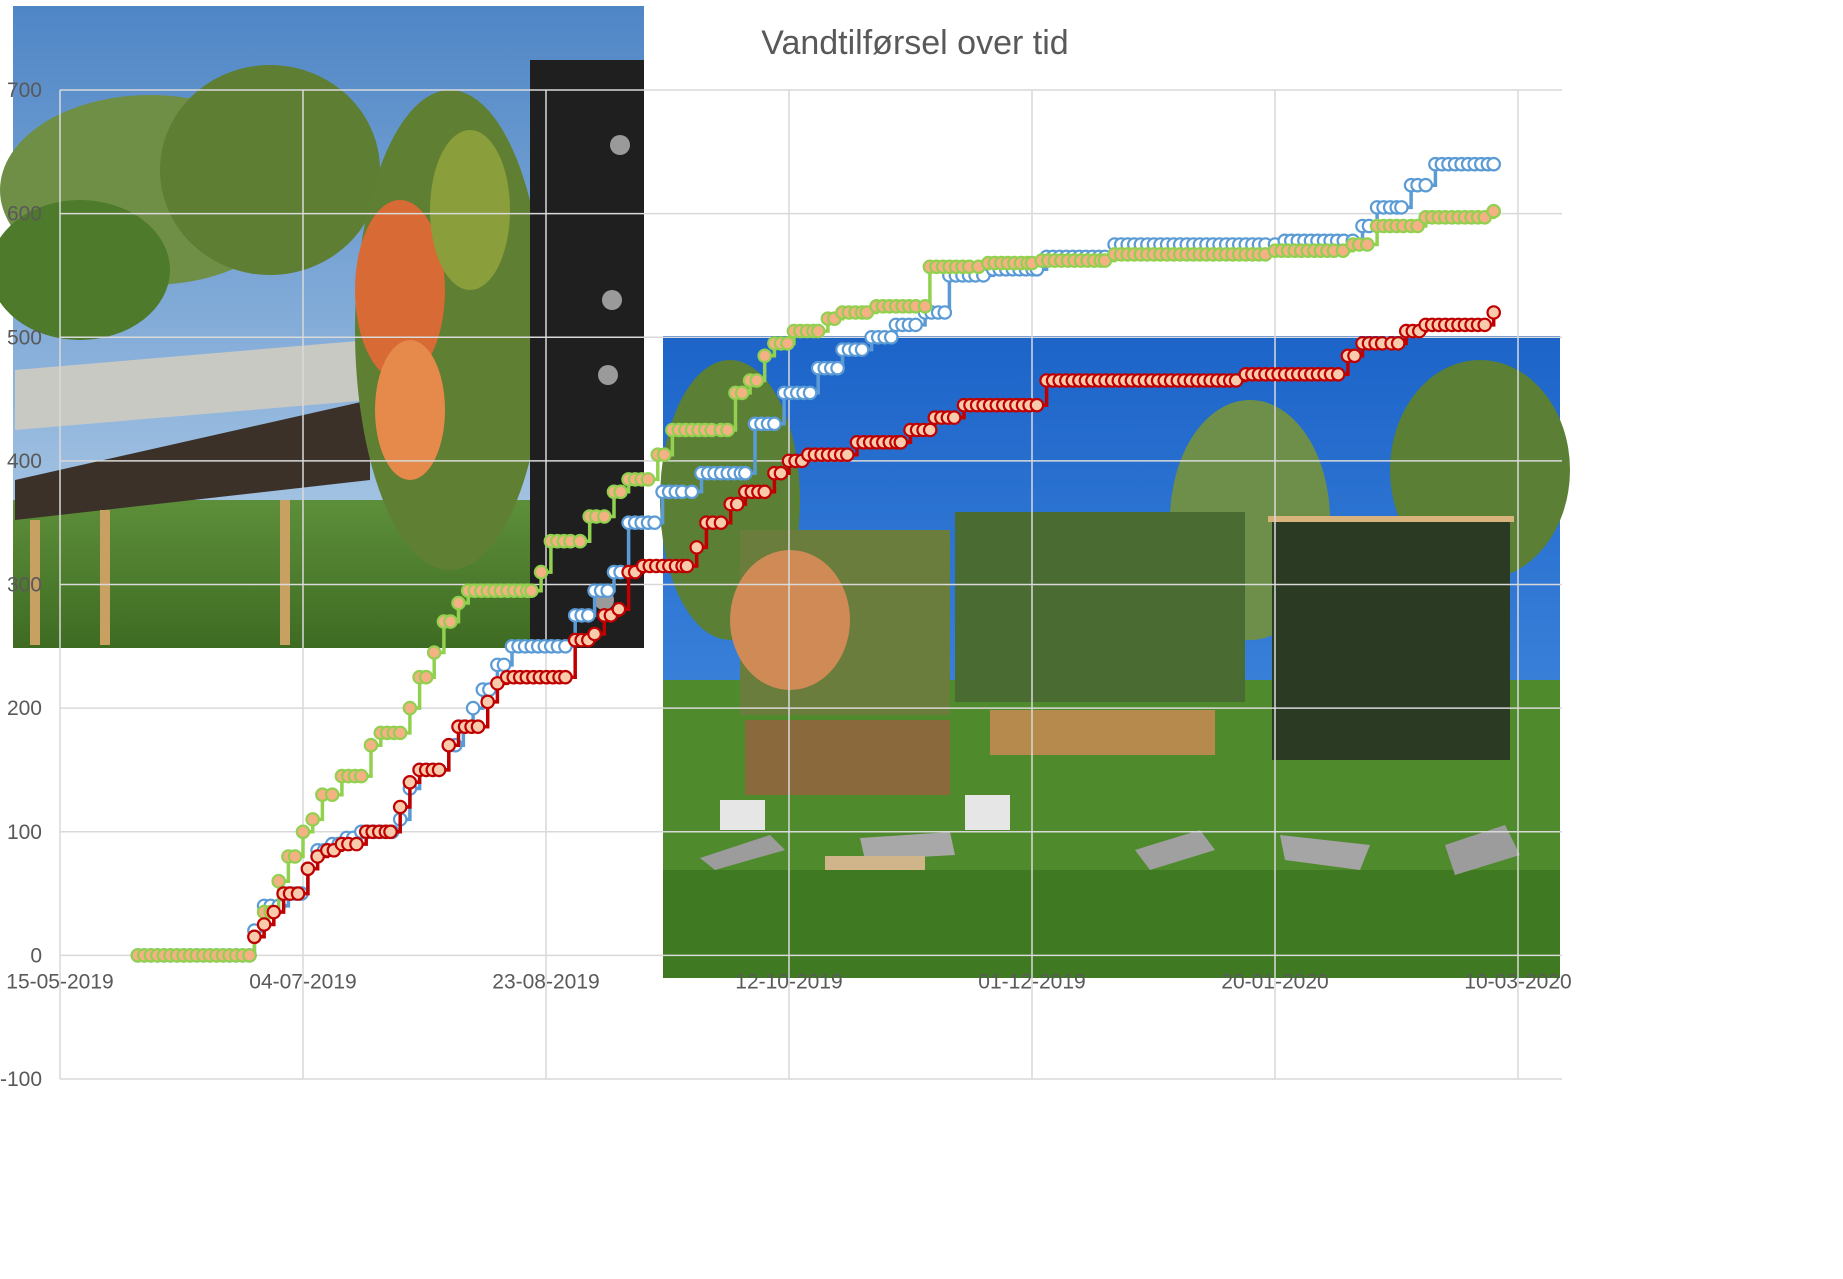  I want to click on y-tick-label: 600, so click(24, 214).